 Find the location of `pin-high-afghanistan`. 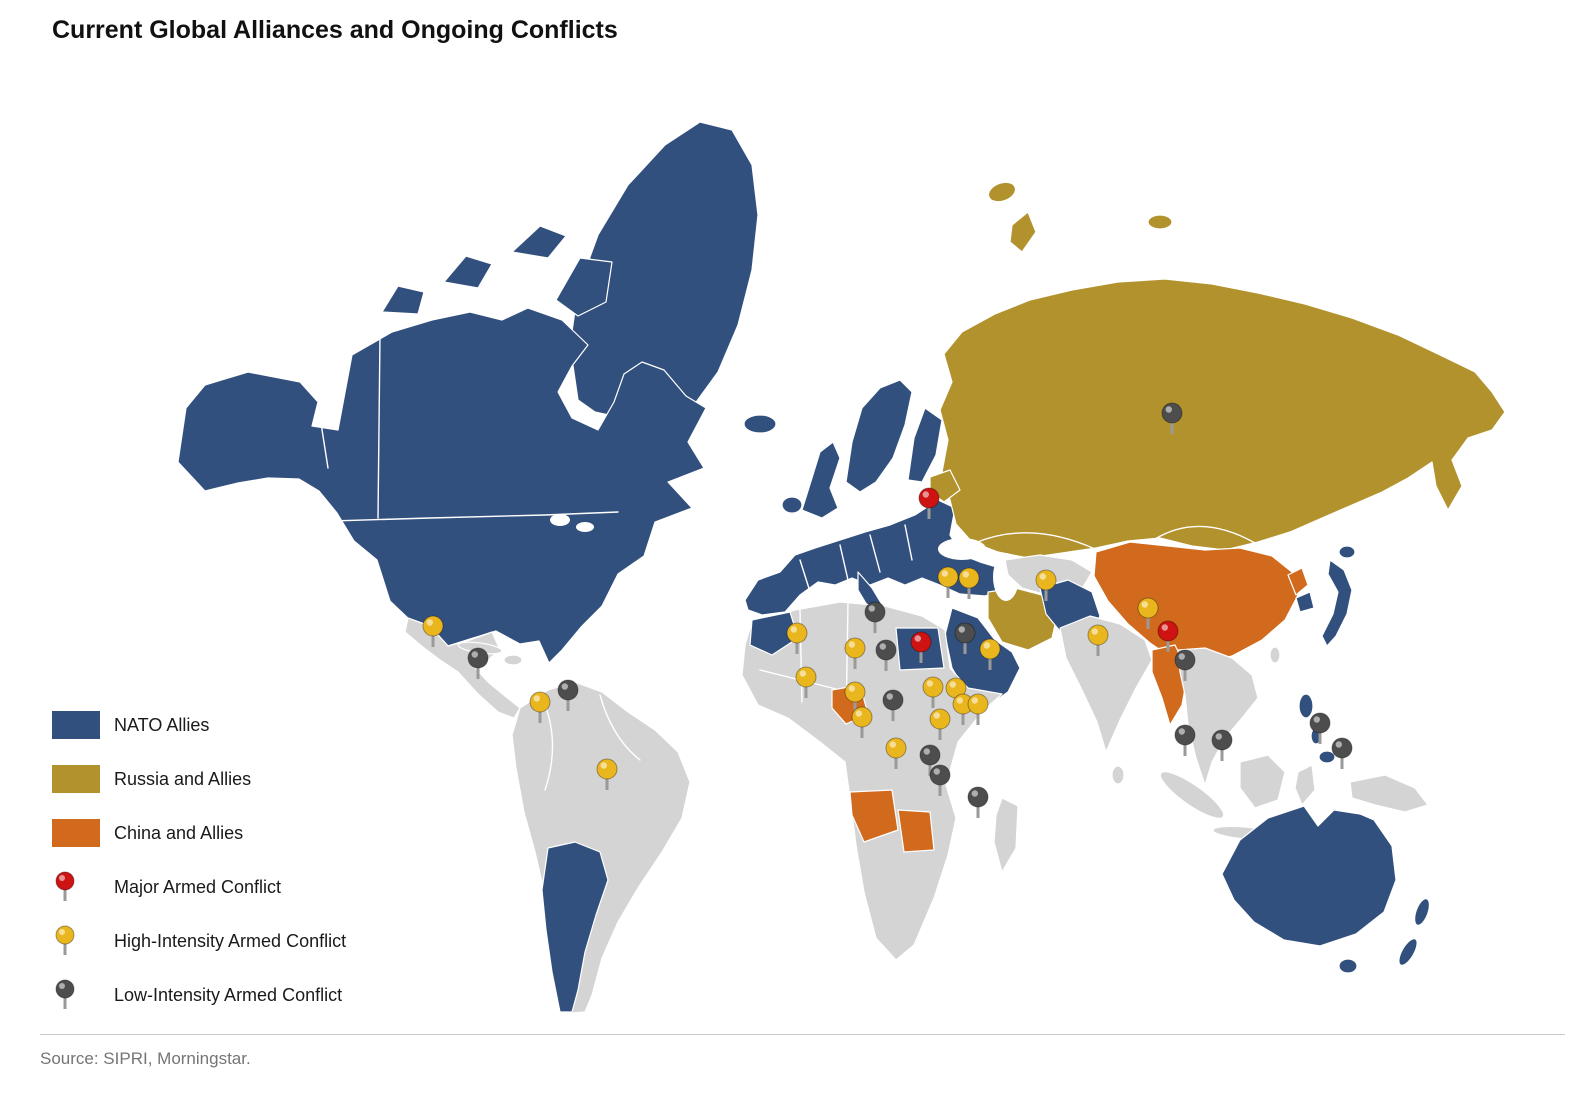

pin-high-afghanistan is located at coordinates (1046, 585).